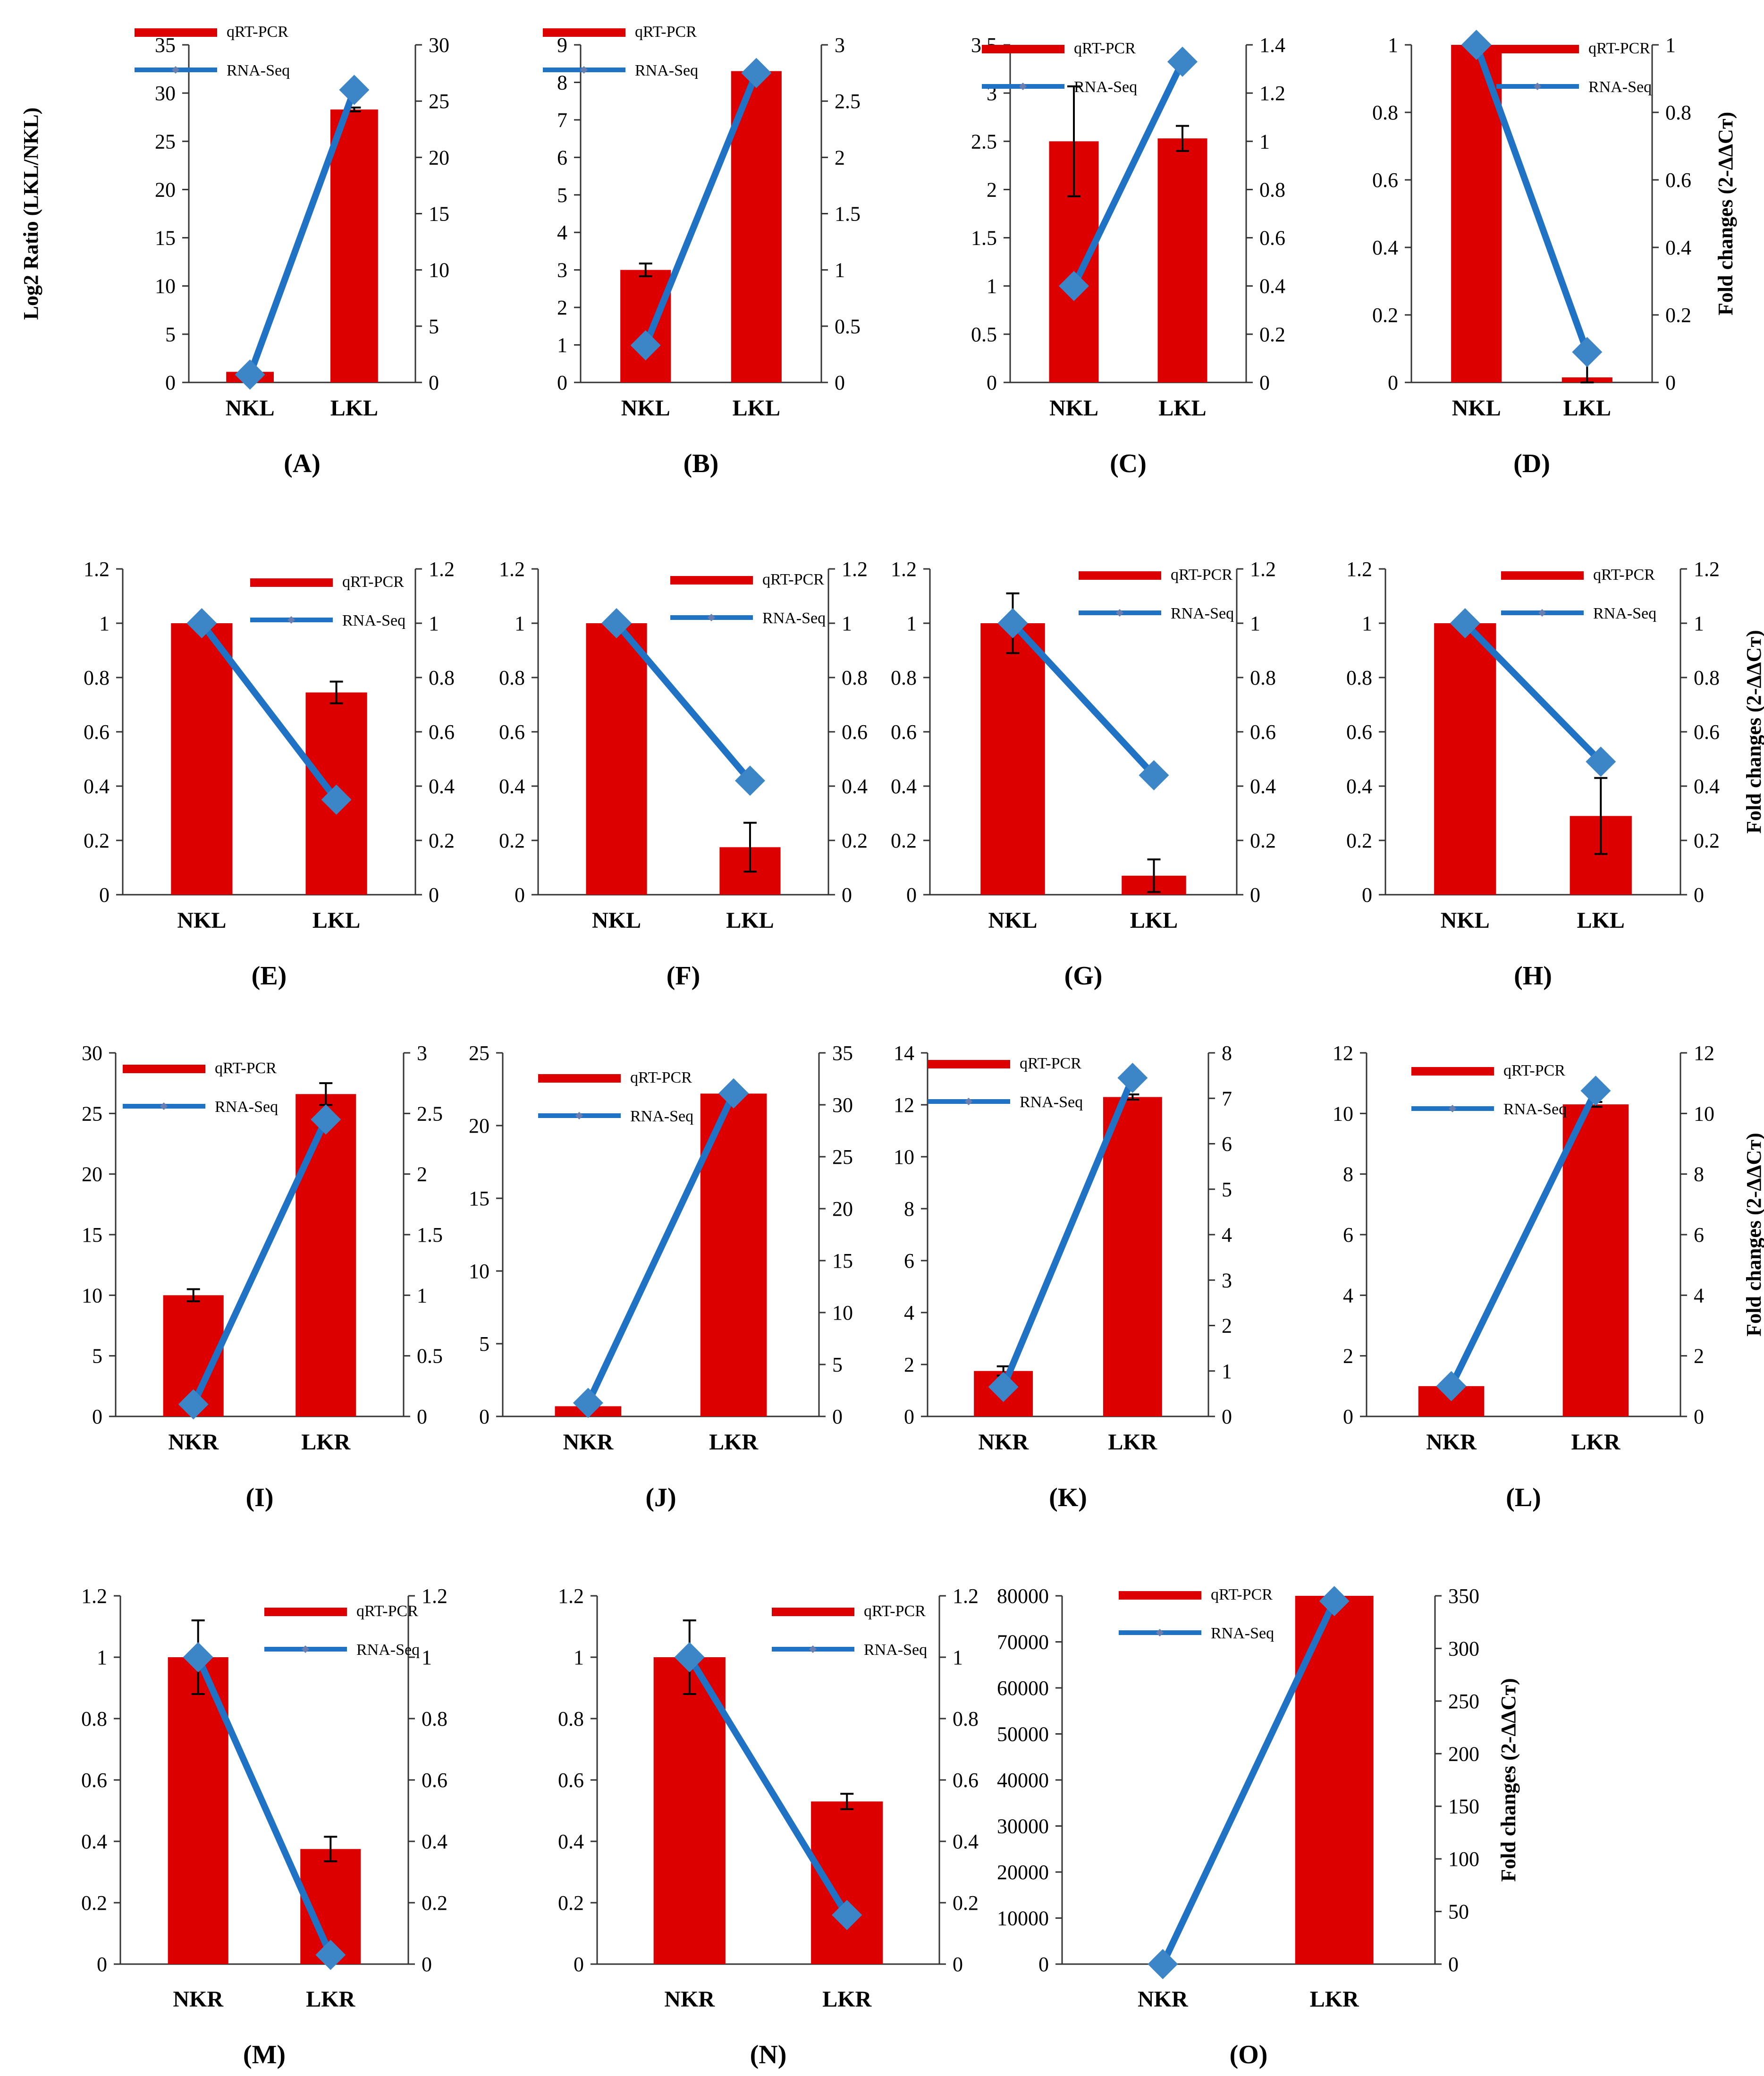 This screenshot has height=2076, width=1764. Describe the element at coordinates (439, 214) in the screenshot. I see `right-tick-label: 15` at that location.